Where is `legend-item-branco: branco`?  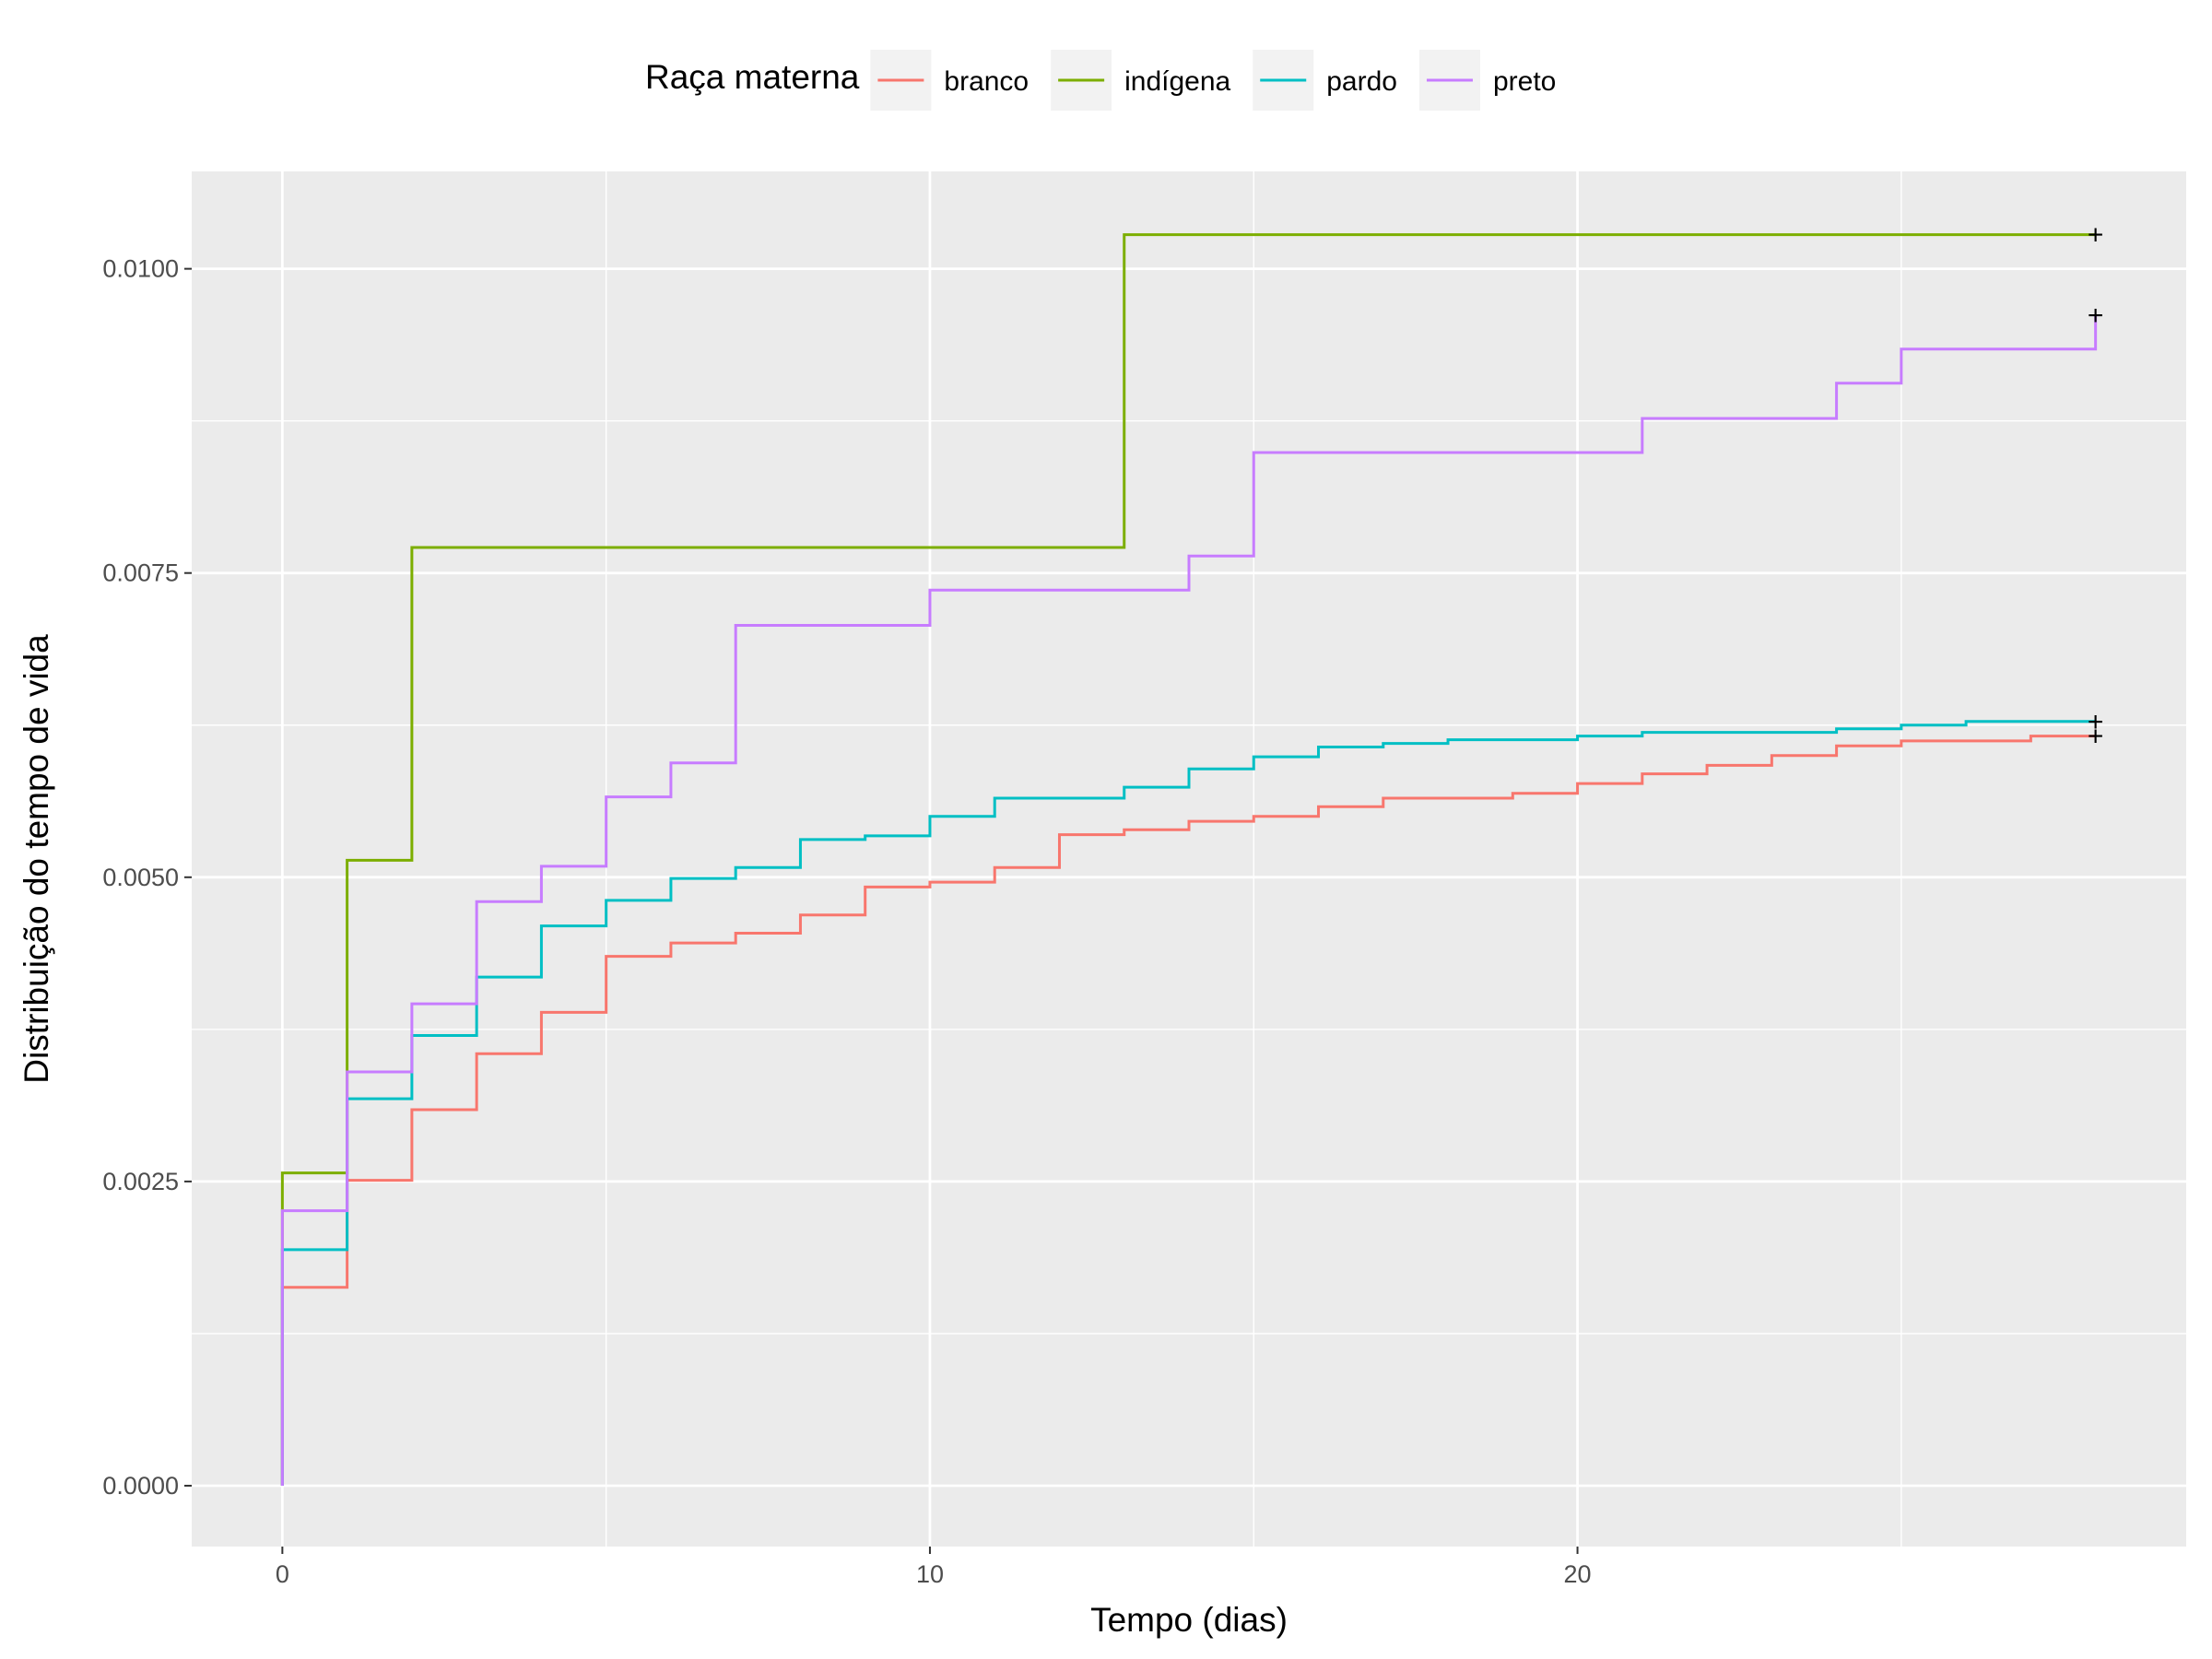 legend-item-branco: branco is located at coordinates (949, 80).